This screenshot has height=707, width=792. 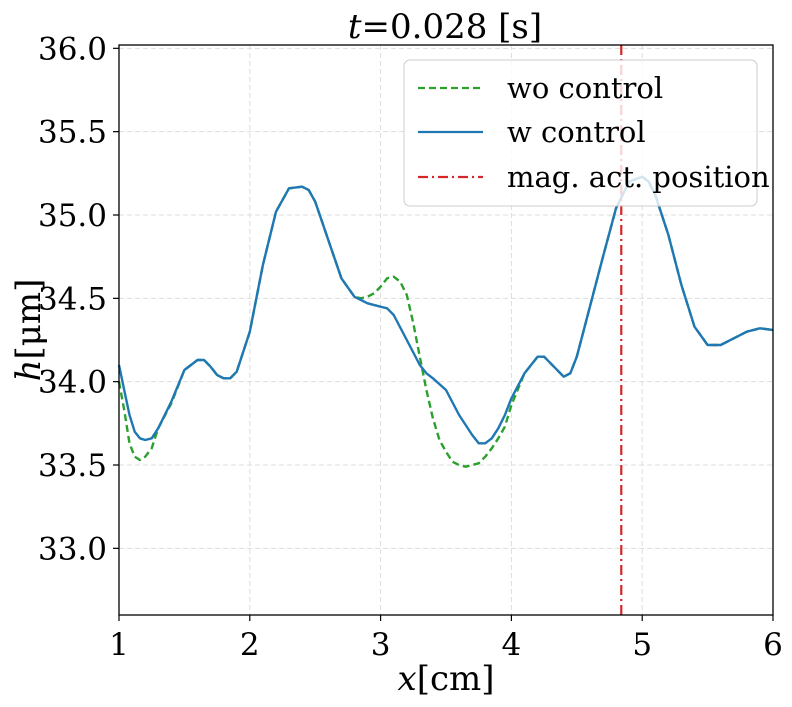 What do you see at coordinates (29, 370) in the screenshot?
I see `y-axis-label-italic: h` at bounding box center [29, 370].